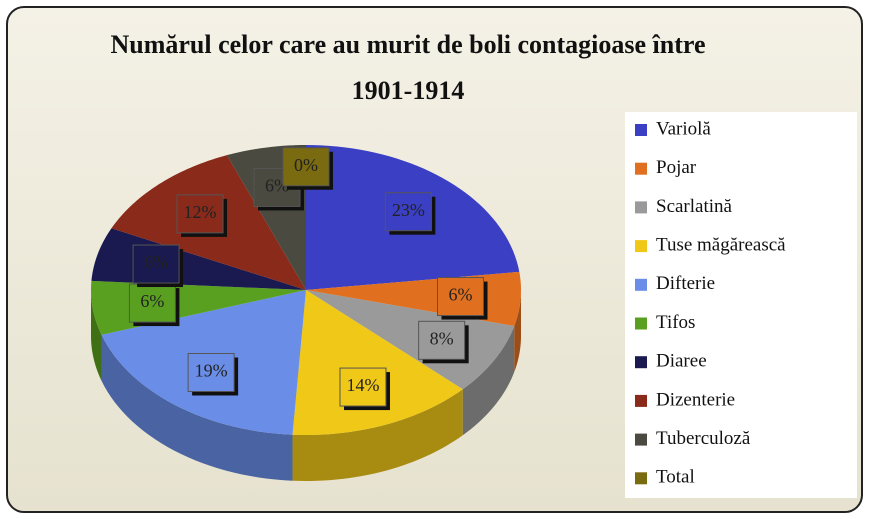 The height and width of the screenshot is (519, 869). What do you see at coordinates (685, 283) in the screenshot?
I see `legend-label: Difterie` at bounding box center [685, 283].